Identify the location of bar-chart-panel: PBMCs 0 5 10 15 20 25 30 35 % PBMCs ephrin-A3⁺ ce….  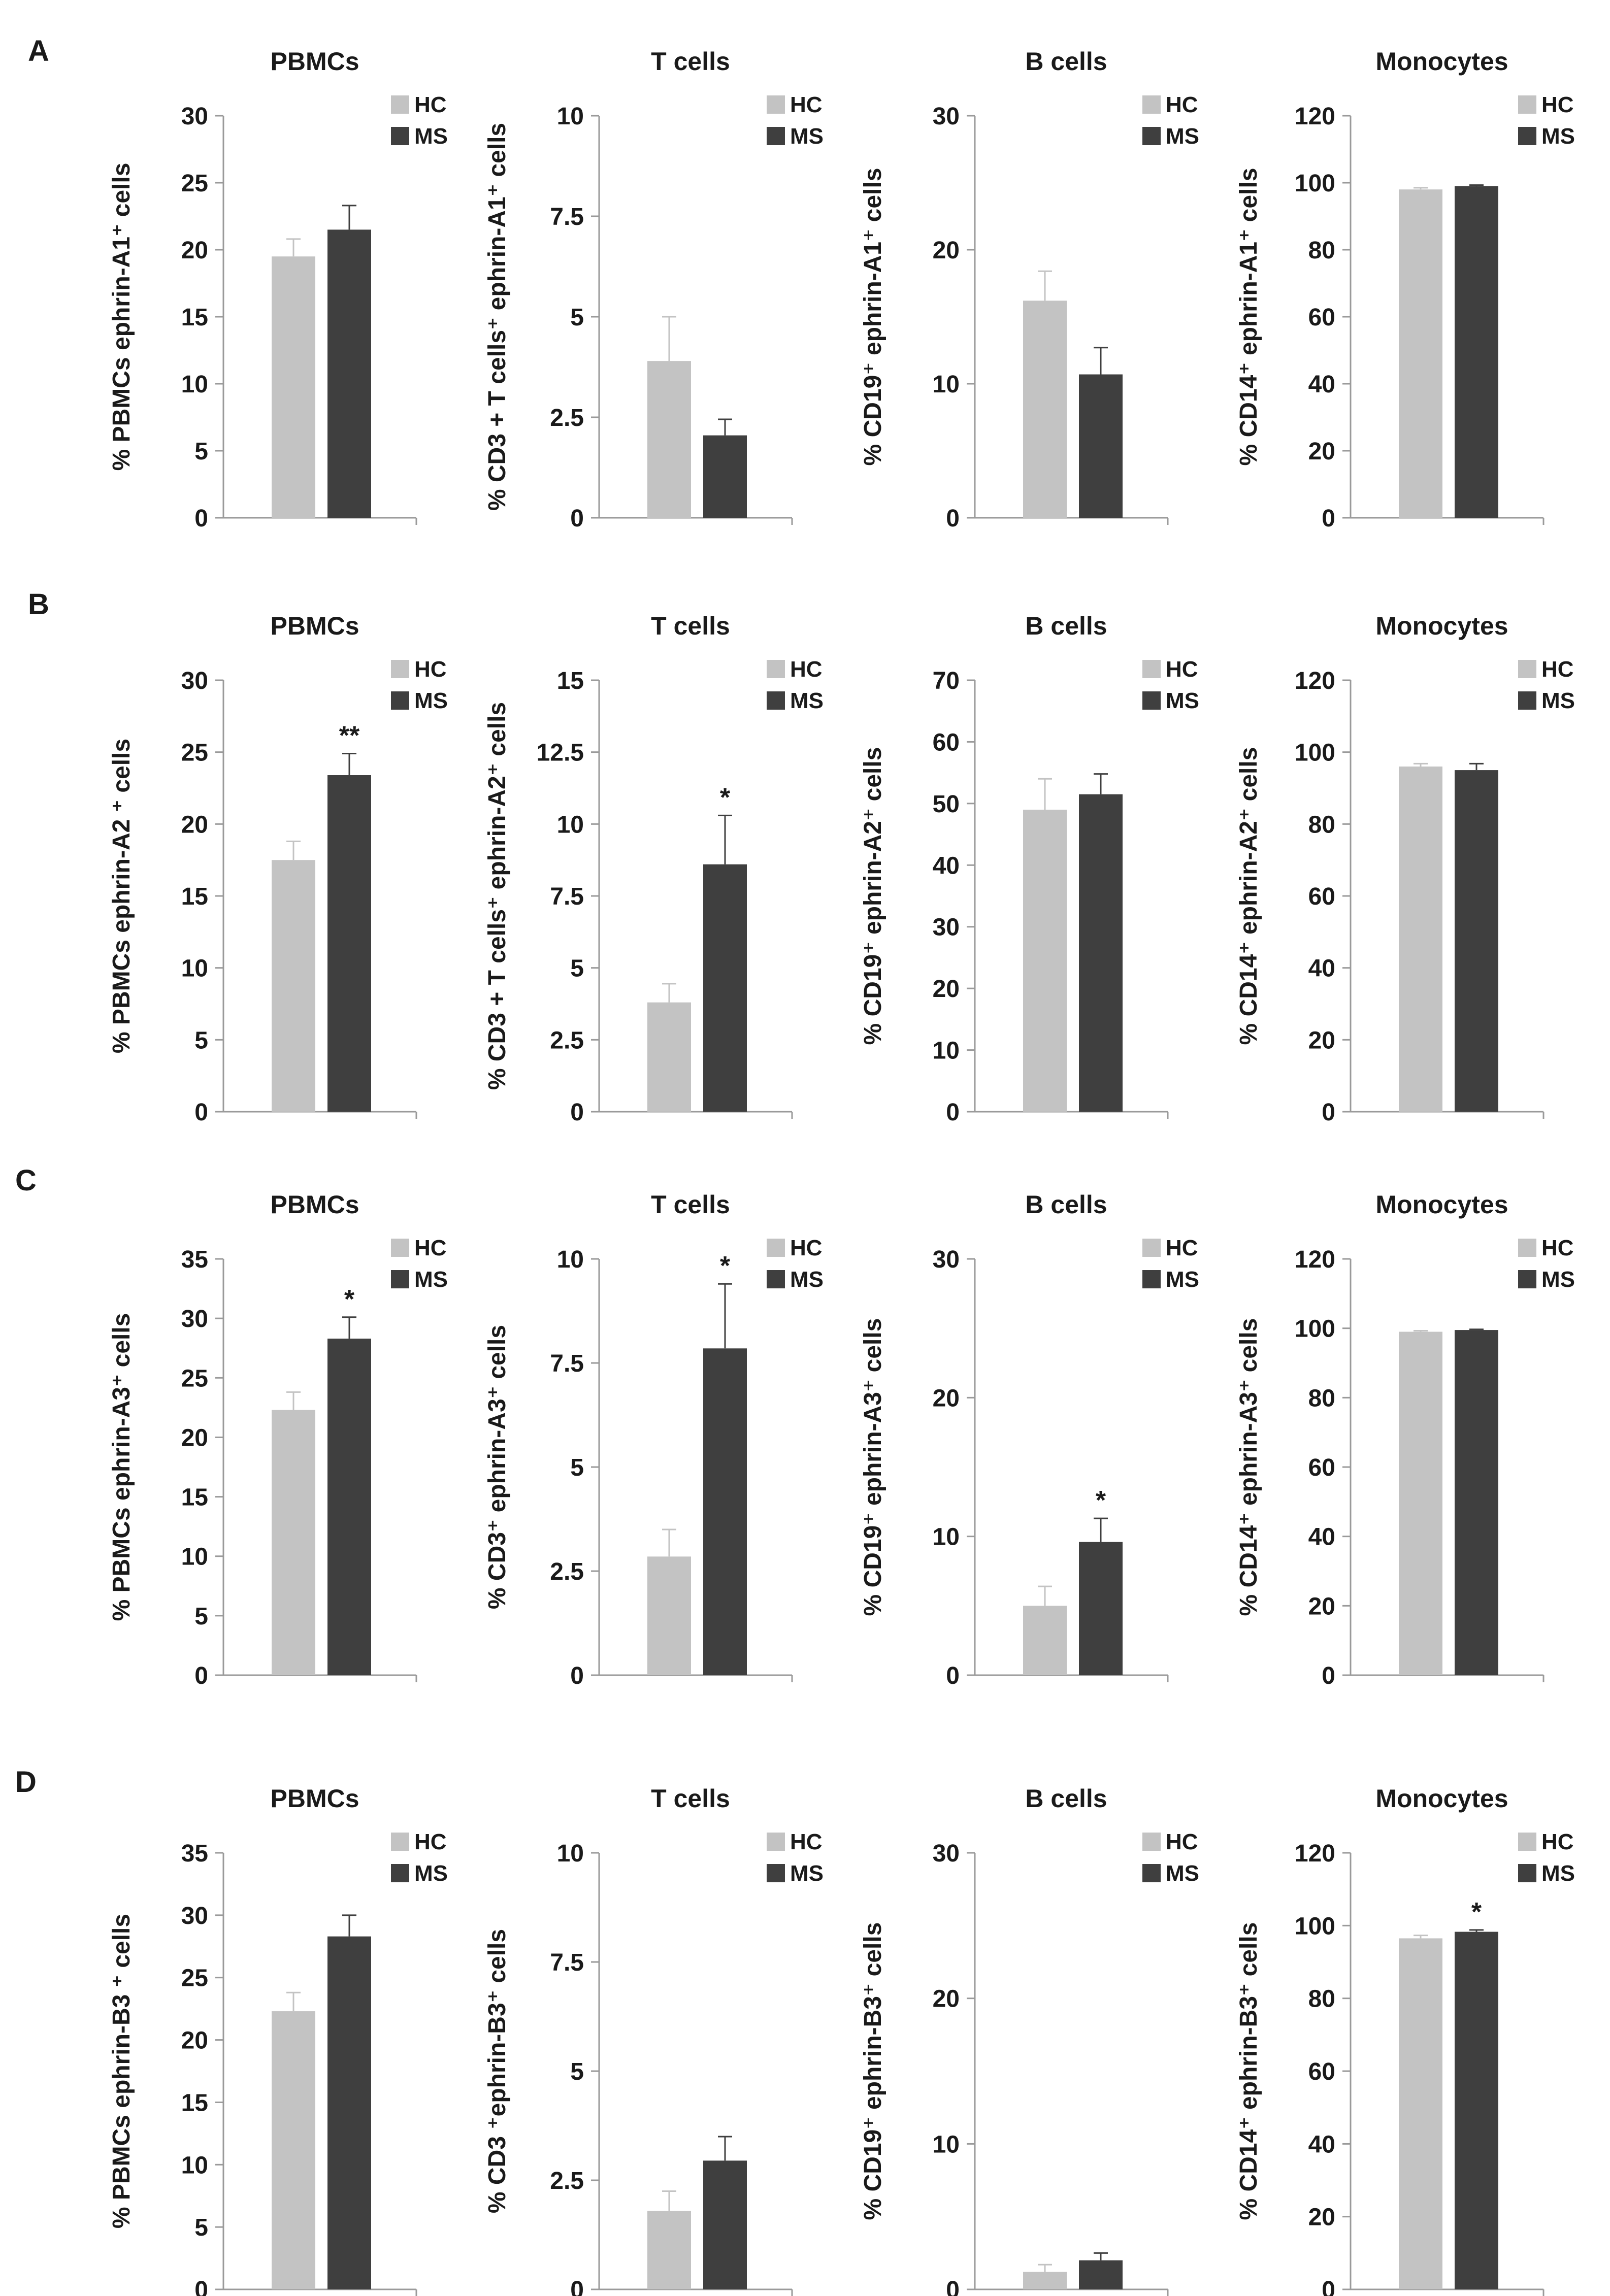
(278, 1439).